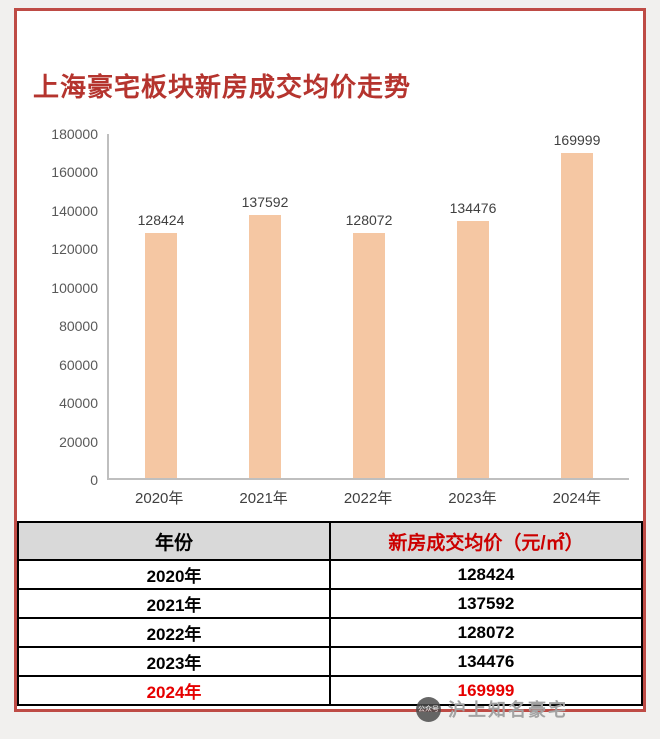 The width and height of the screenshot is (660, 739). What do you see at coordinates (486, 690) in the screenshot?
I see `price-cell: 169999` at bounding box center [486, 690].